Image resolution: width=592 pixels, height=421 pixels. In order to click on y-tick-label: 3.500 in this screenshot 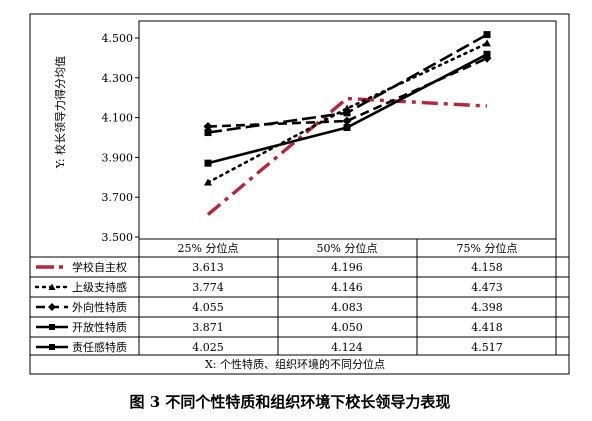, I will do `click(118, 237)`.